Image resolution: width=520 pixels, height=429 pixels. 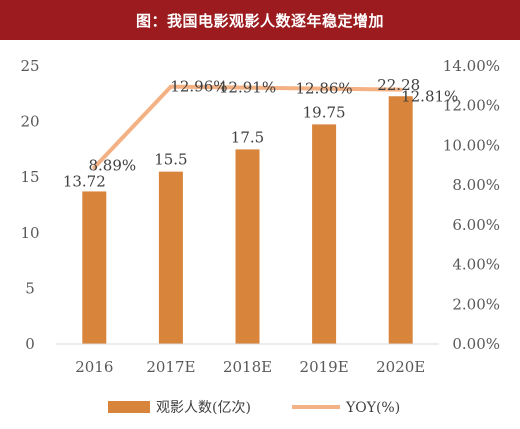 What do you see at coordinates (324, 367) in the screenshot?
I see `x-axis-tick-label-2019E: 2019E` at bounding box center [324, 367].